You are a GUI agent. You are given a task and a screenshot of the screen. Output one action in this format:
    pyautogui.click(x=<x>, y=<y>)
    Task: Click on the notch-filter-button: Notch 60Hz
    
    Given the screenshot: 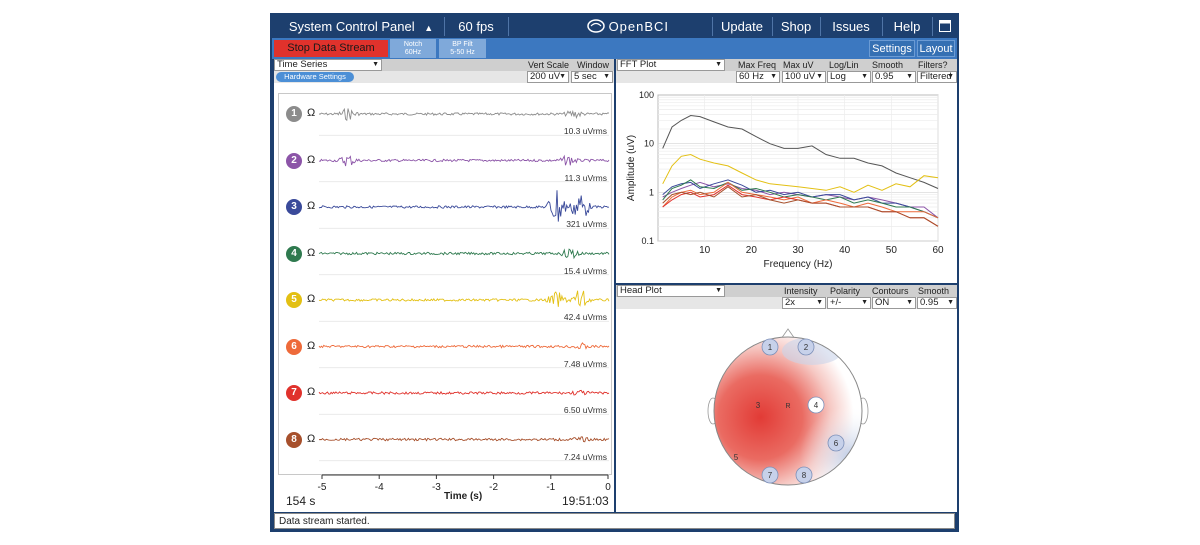 What is the action you would take?
    pyautogui.click(x=413, y=48)
    